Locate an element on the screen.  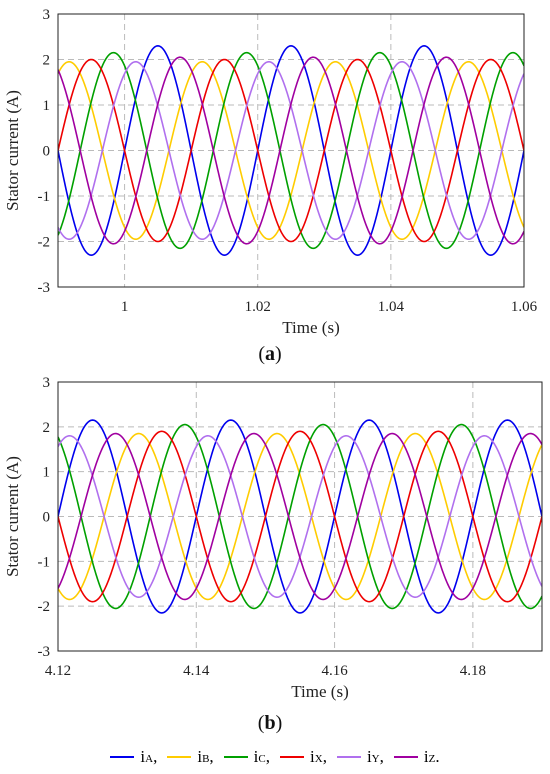
legend-item-iz: iZ. is located at coordinates (416, 757).